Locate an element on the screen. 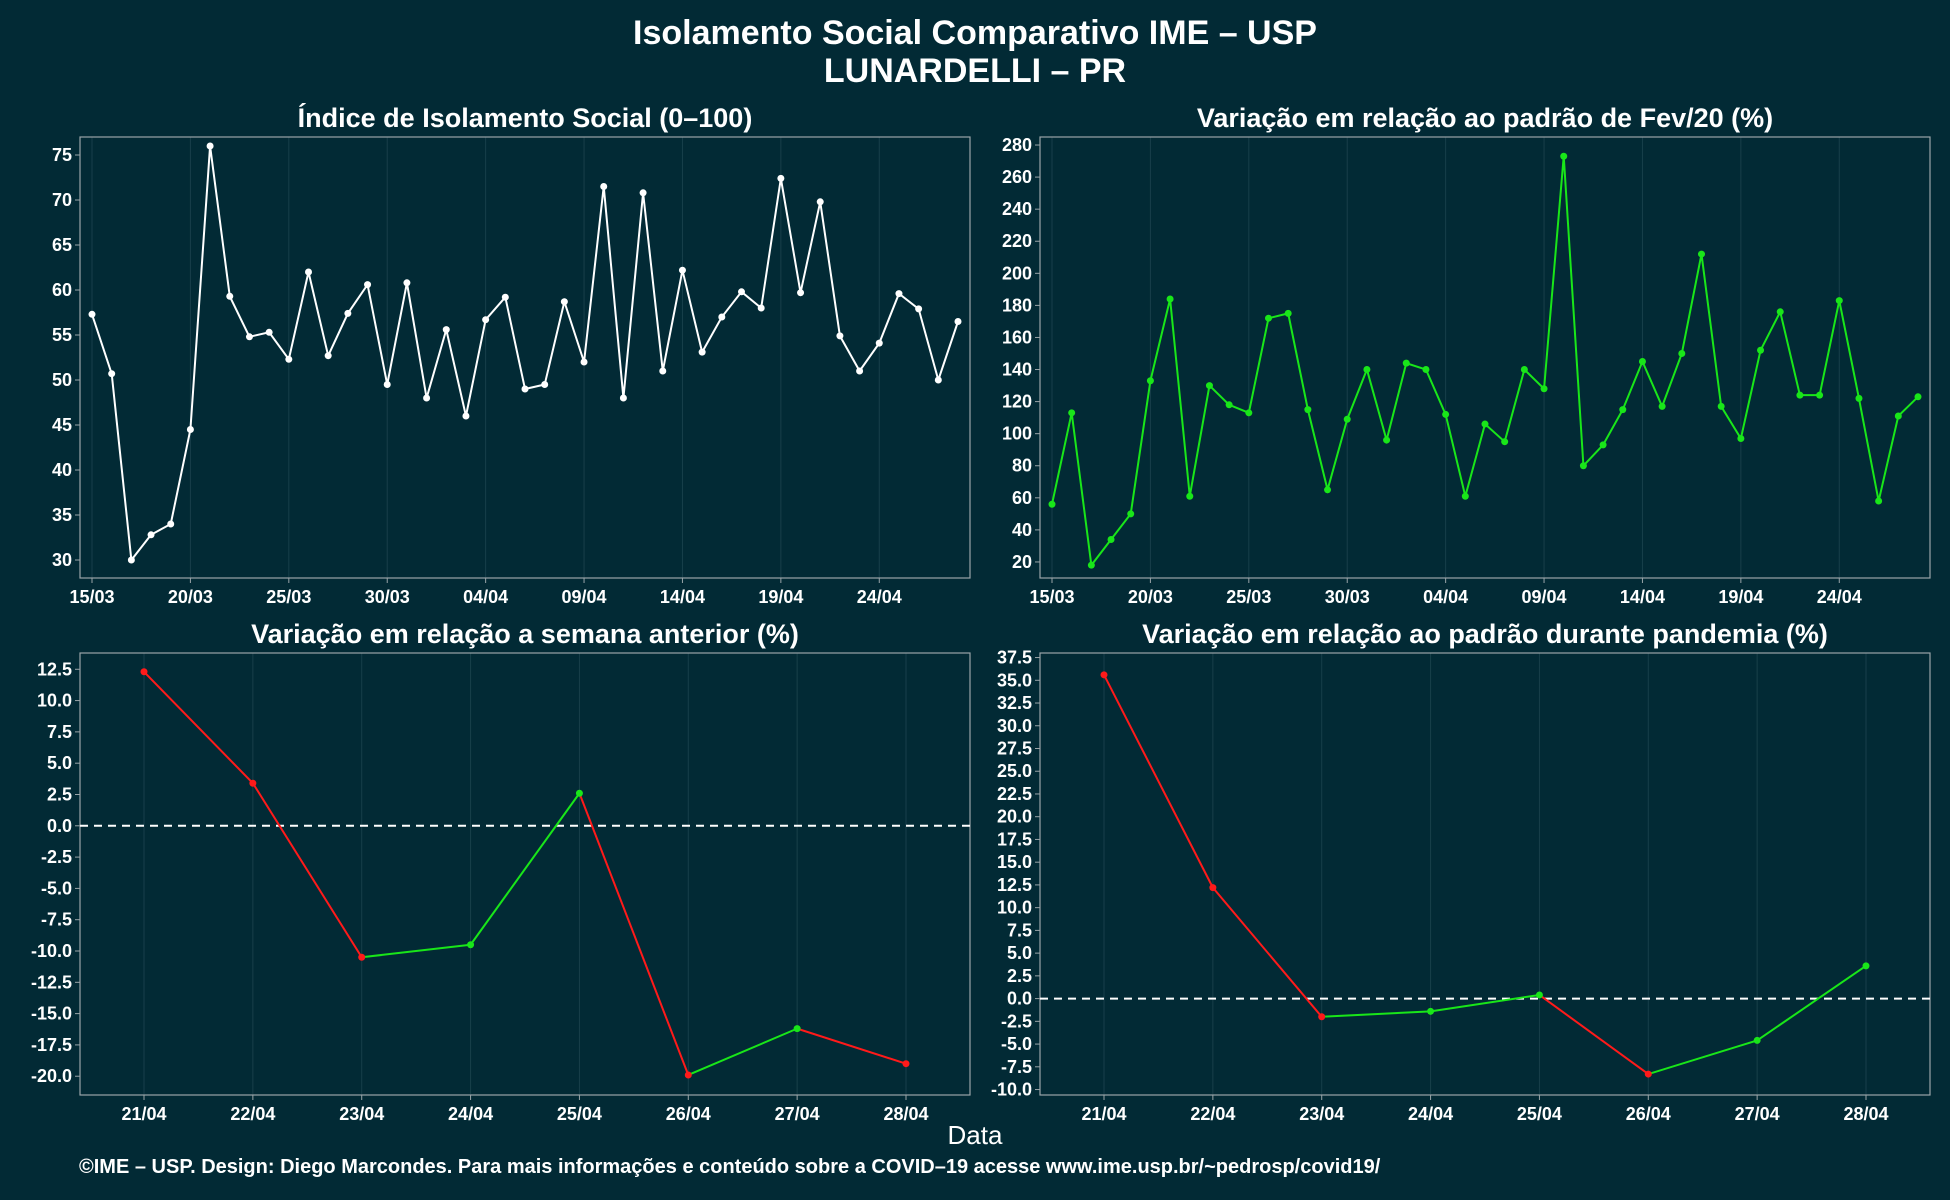 The width and height of the screenshot is (1950, 1200). y-tick-label: 70 is located at coordinates (62, 200).